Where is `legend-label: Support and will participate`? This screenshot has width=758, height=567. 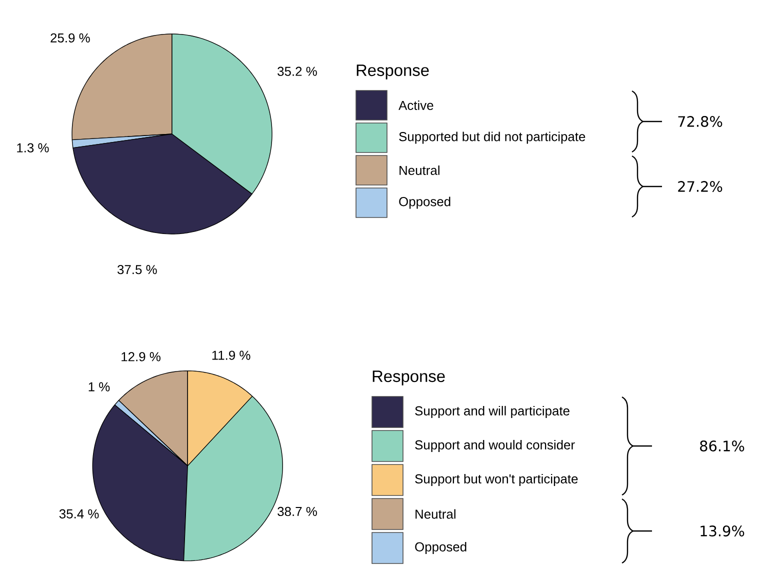 legend-label: Support and will participate is located at coordinates (492, 412).